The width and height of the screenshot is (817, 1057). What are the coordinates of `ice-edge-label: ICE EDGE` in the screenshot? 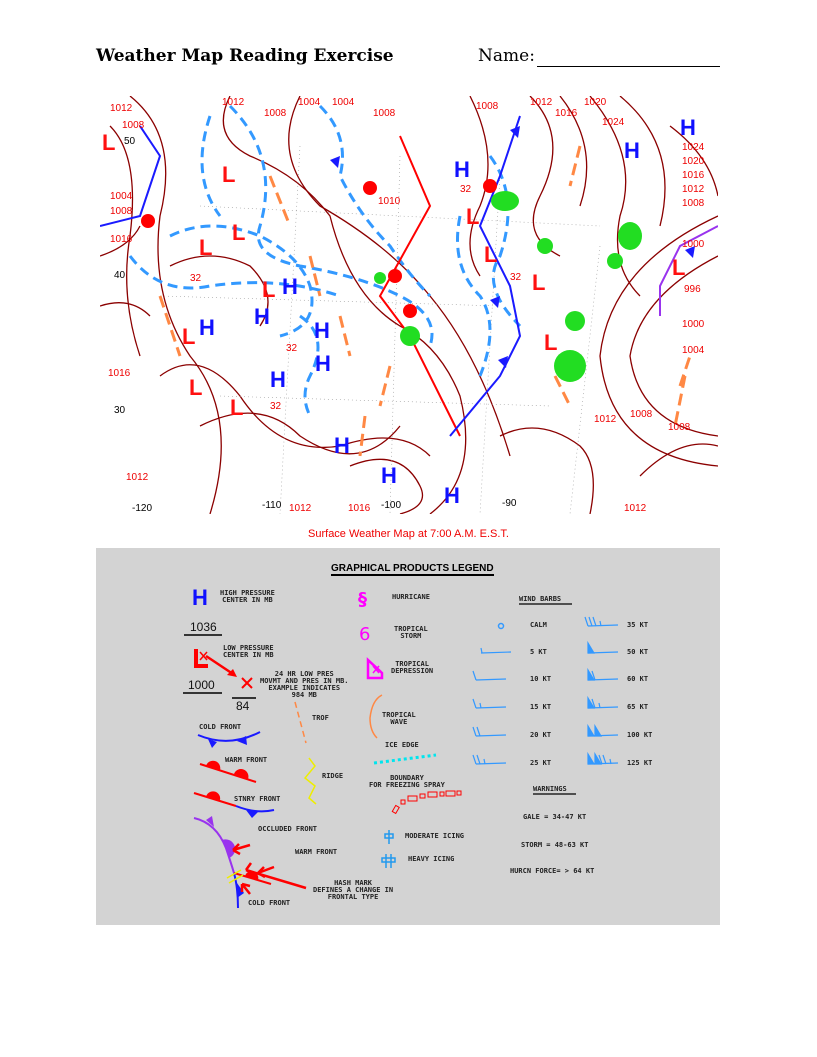 It's located at (402, 745).